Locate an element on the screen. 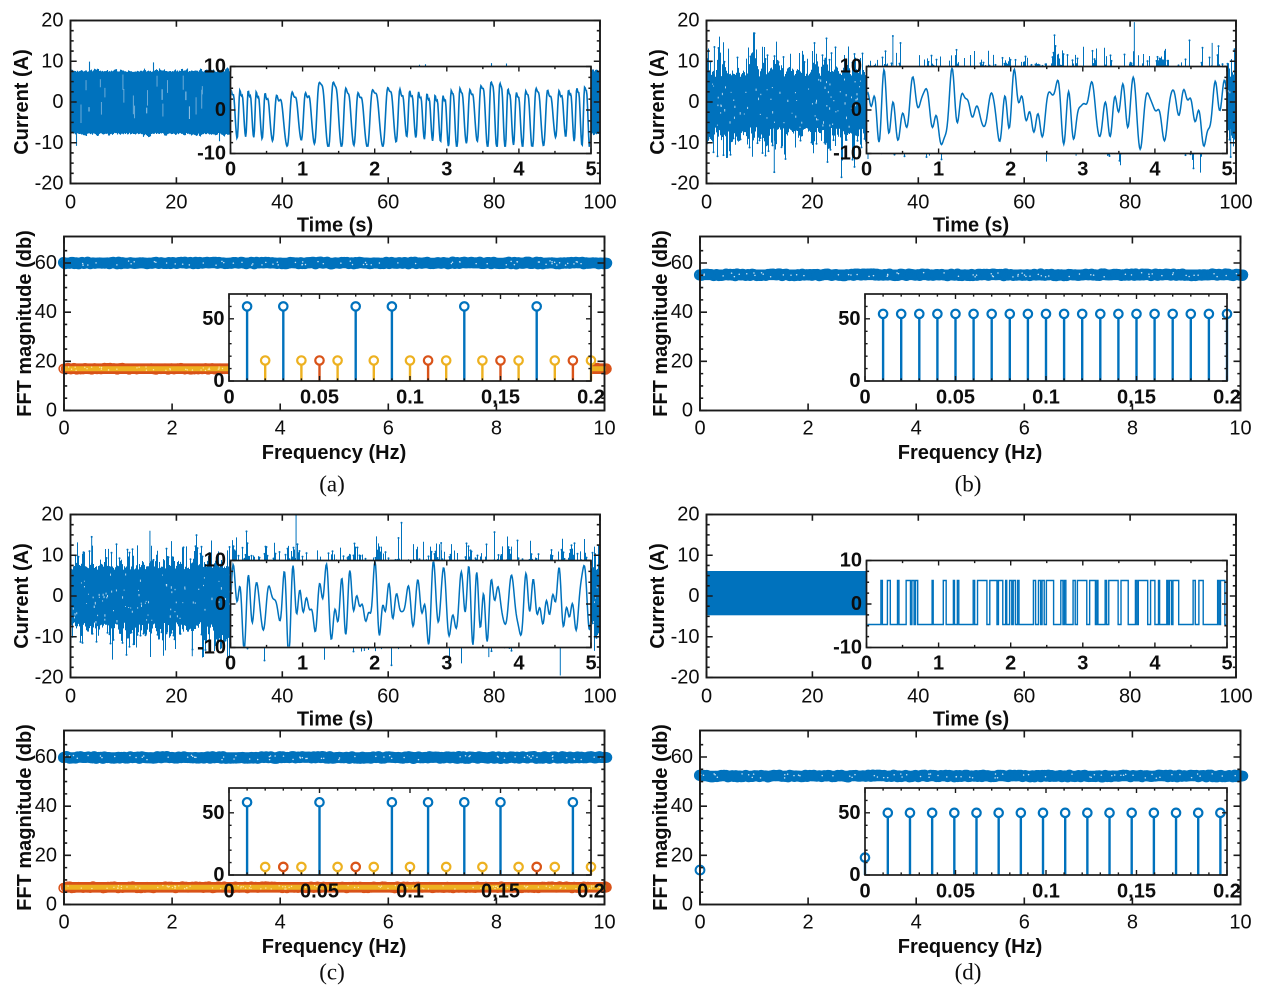 The image size is (1264, 988). svg-text: 0.2 is located at coordinates (1227, 892).